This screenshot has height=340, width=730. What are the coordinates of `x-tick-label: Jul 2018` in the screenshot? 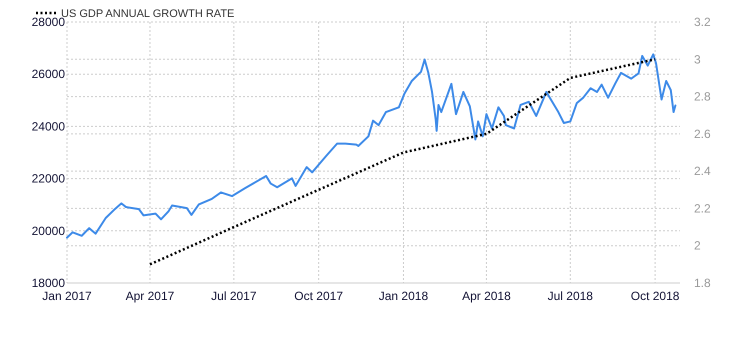 It's located at (571, 296).